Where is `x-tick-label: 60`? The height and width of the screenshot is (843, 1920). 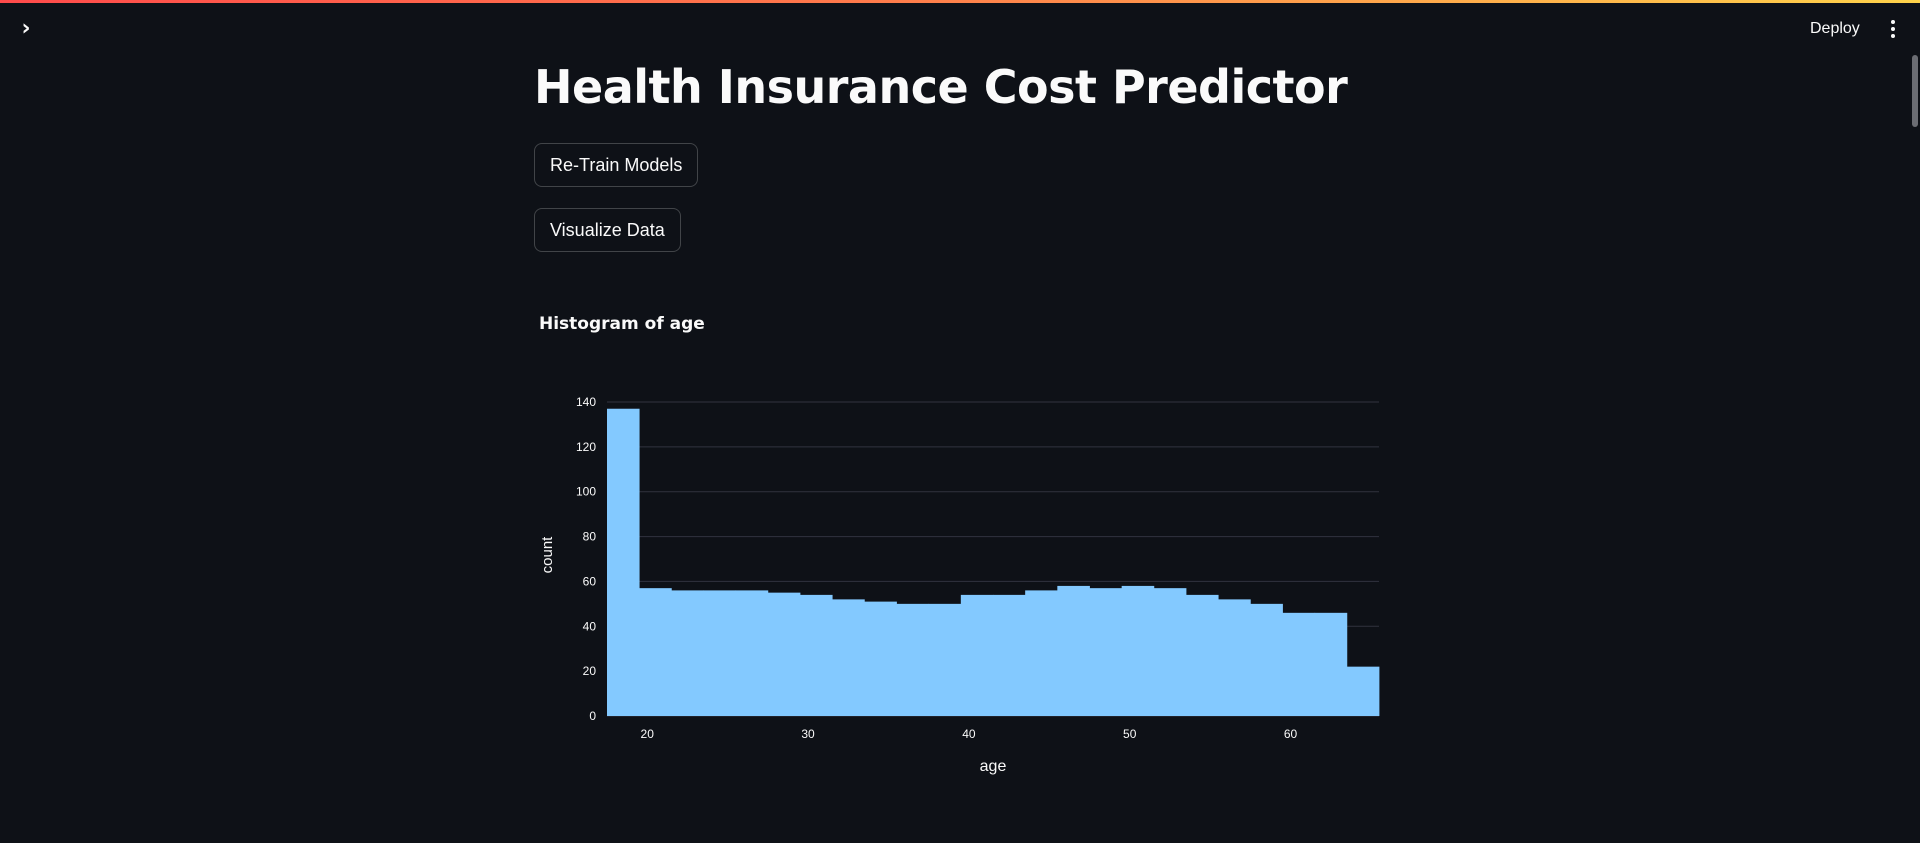 x-tick-label: 60 is located at coordinates (1291, 734).